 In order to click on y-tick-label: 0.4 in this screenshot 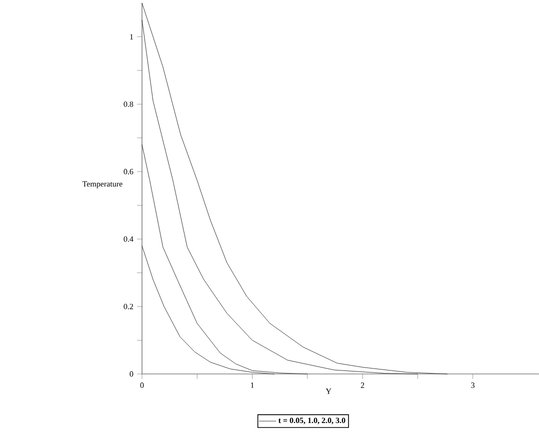, I will do `click(129, 239)`.